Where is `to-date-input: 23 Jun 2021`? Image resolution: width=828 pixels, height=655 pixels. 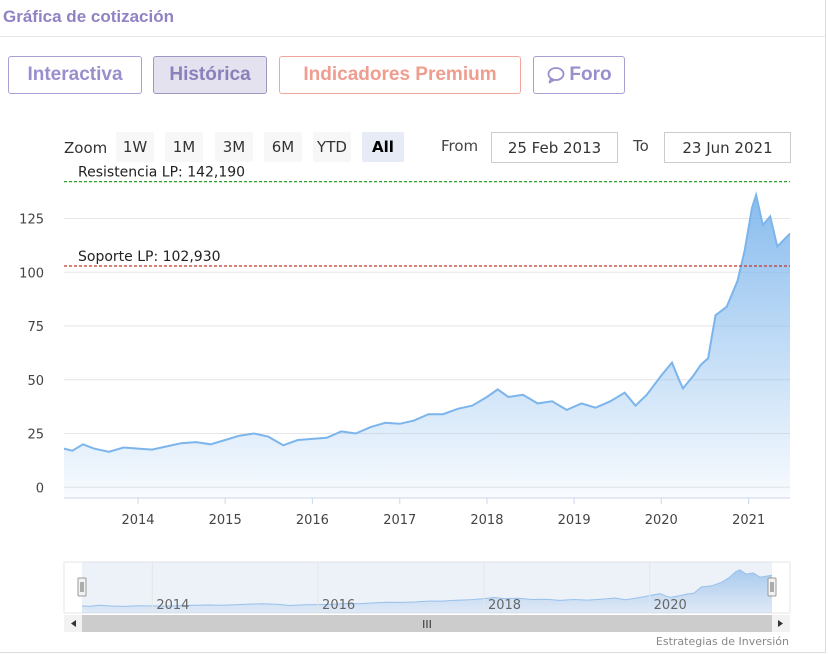
to-date-input: 23 Jun 2021 is located at coordinates (727, 147).